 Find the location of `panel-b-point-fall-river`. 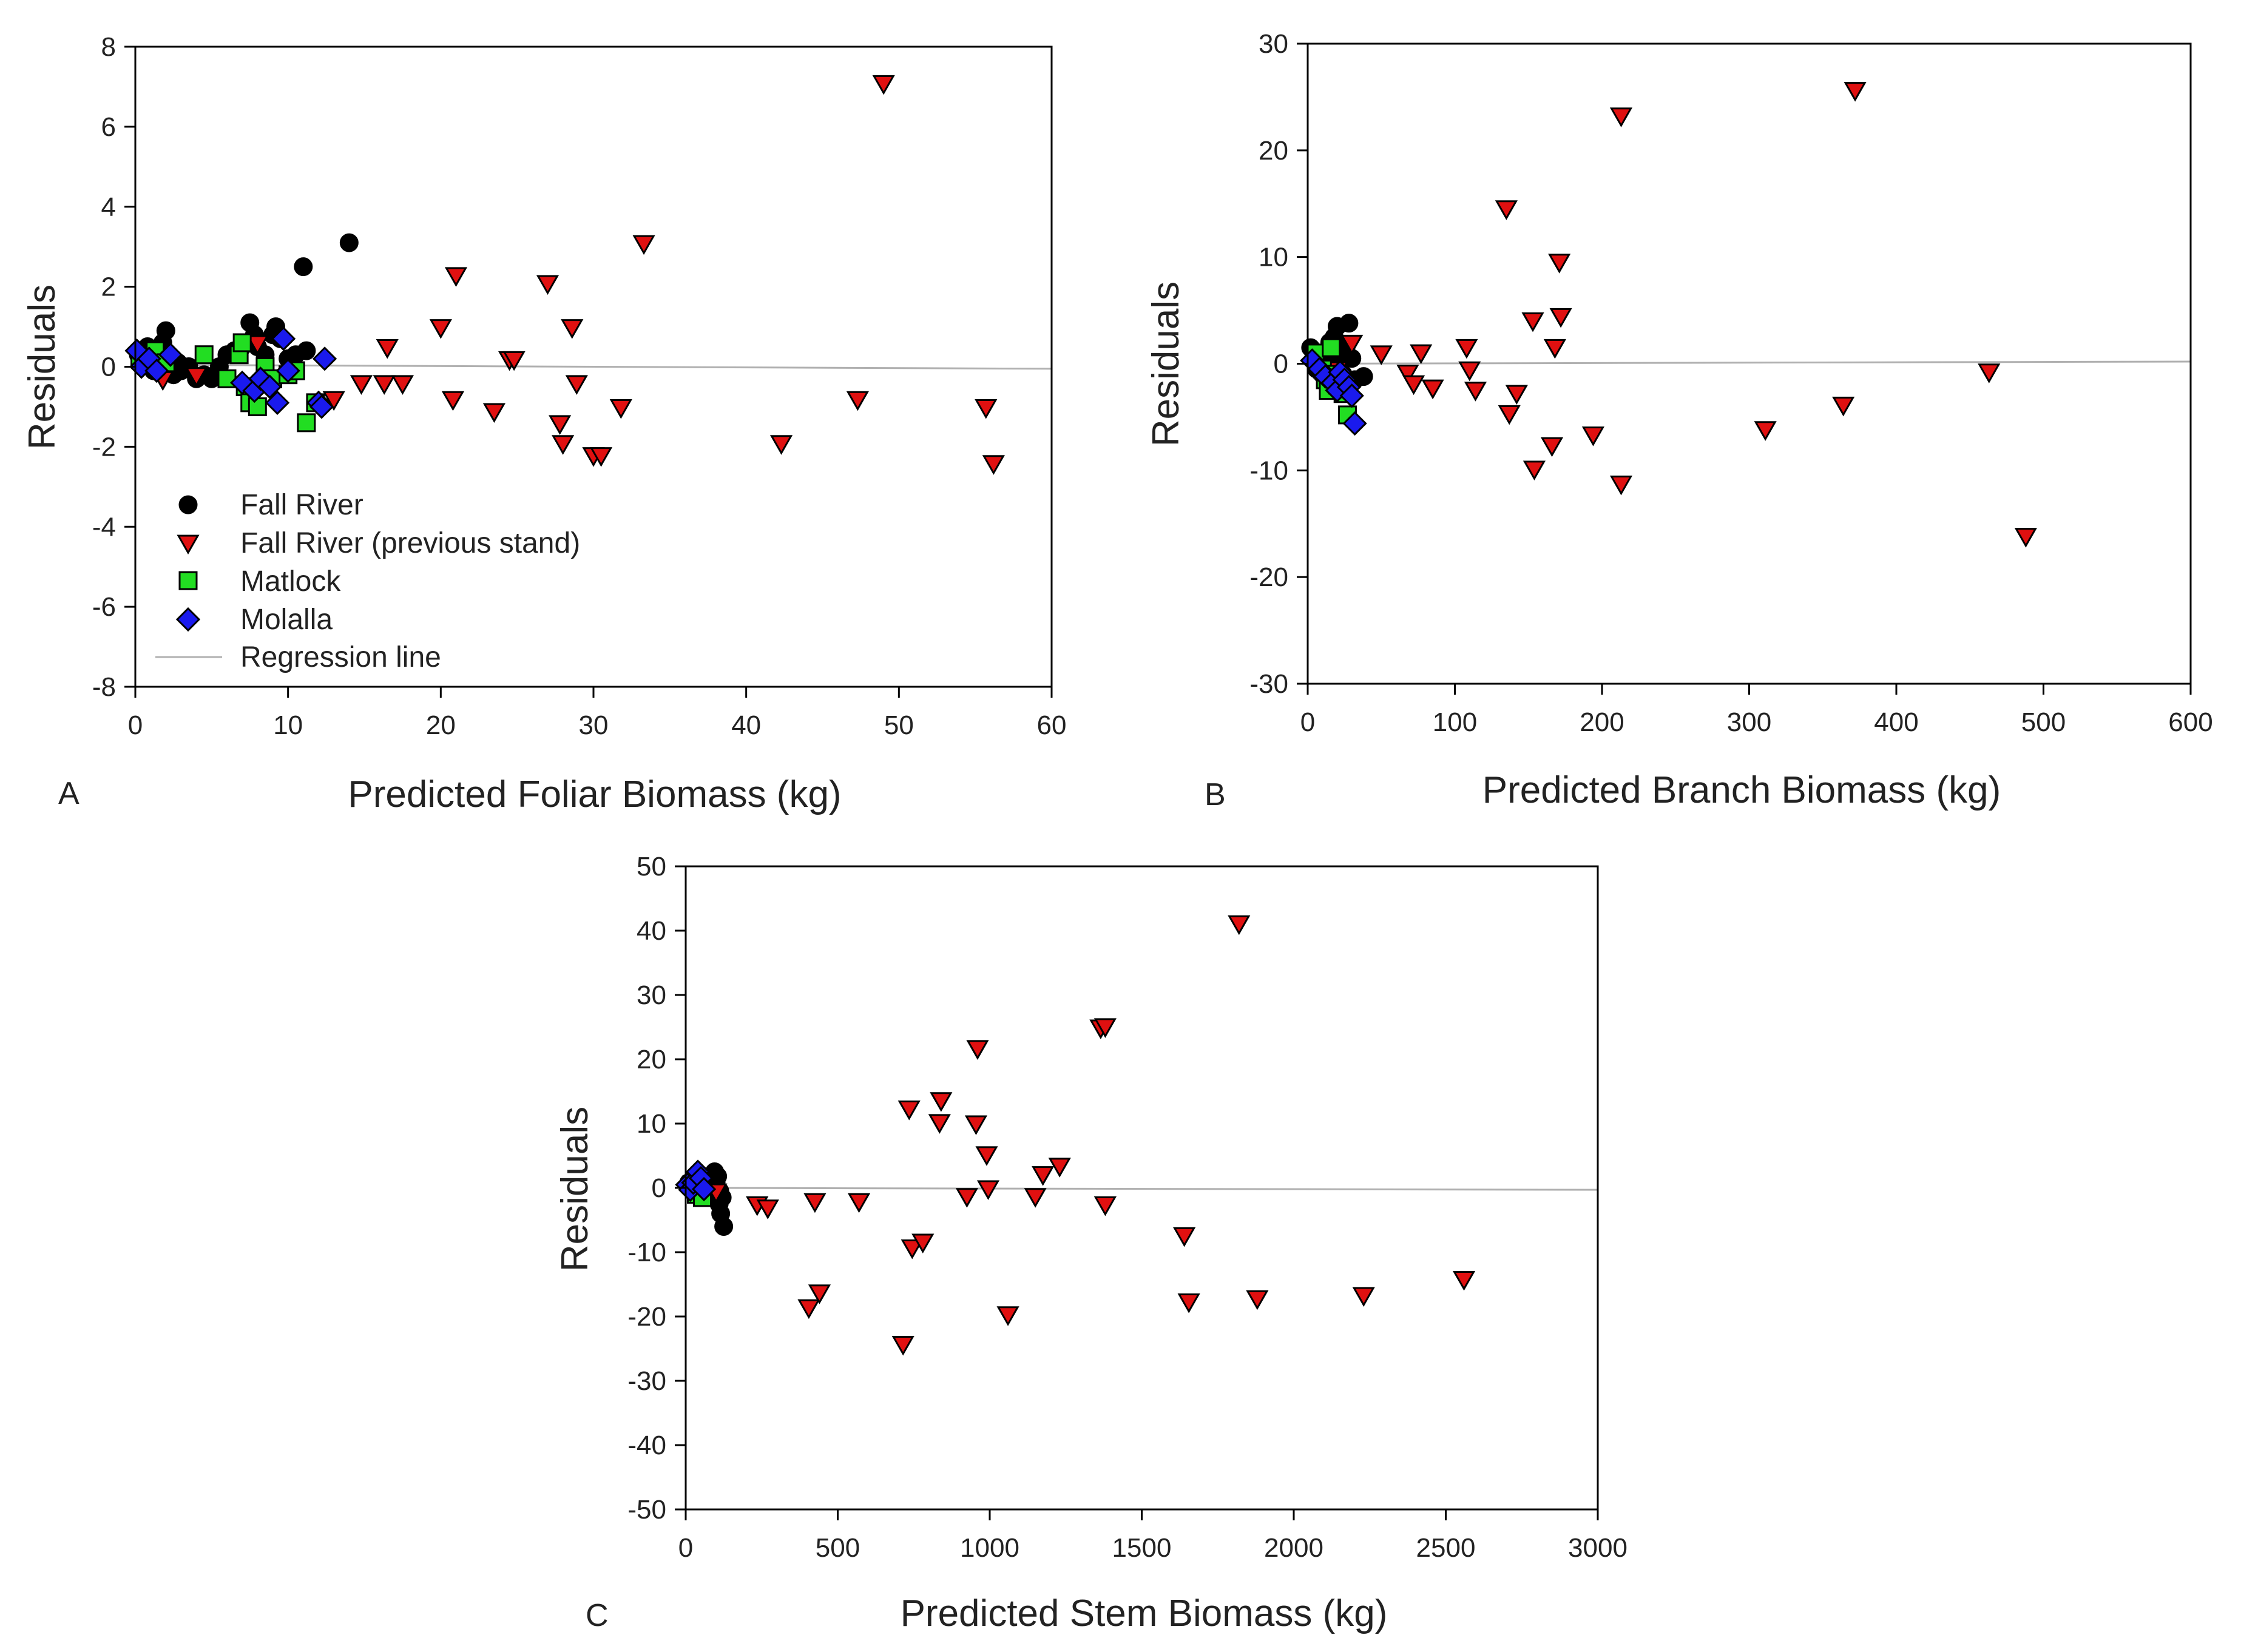

panel-b-point-fall-river is located at coordinates (1349, 323).